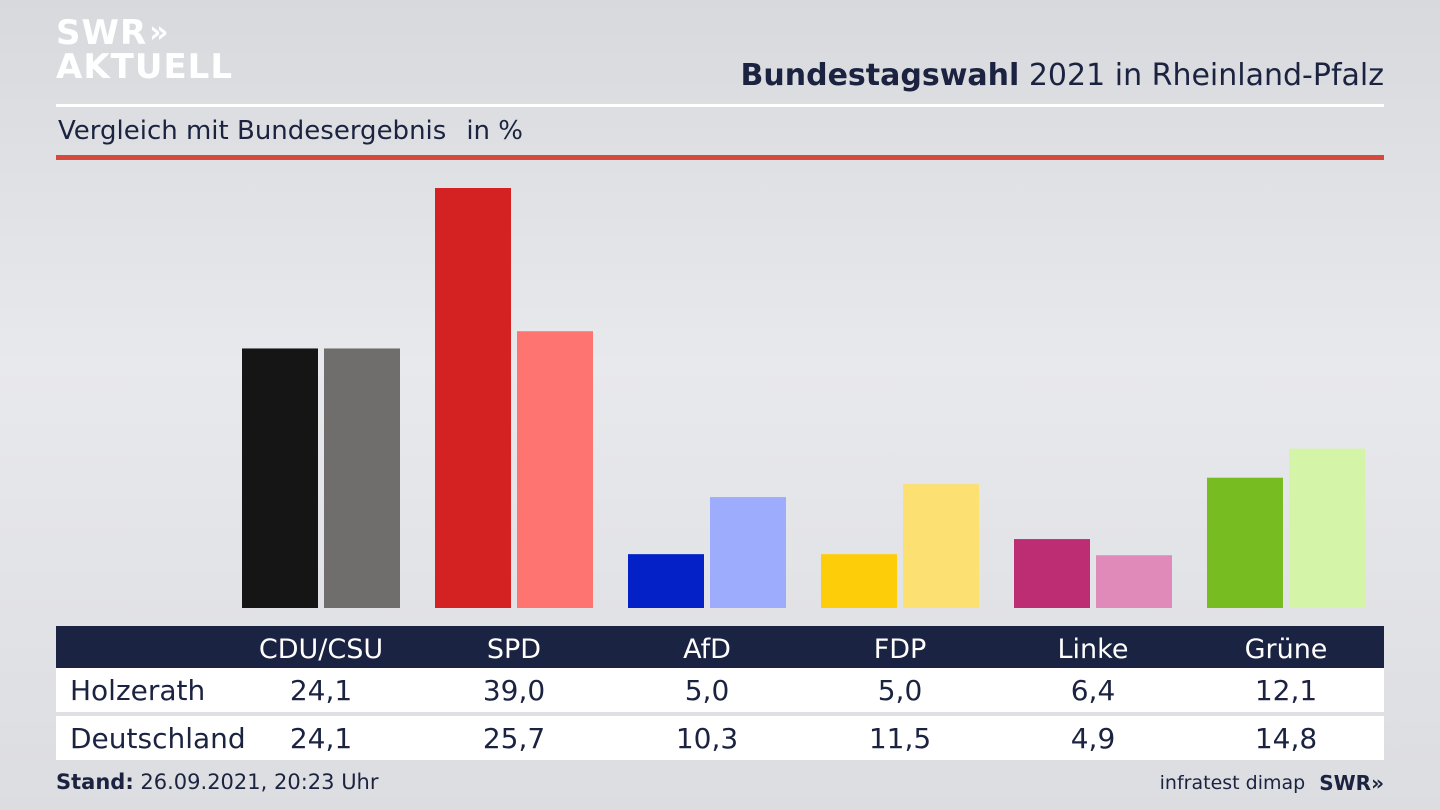 The width and height of the screenshot is (1440, 810). Describe the element at coordinates (1245, 542) in the screenshot. I see `bar-holzerath-gr-ne` at that location.